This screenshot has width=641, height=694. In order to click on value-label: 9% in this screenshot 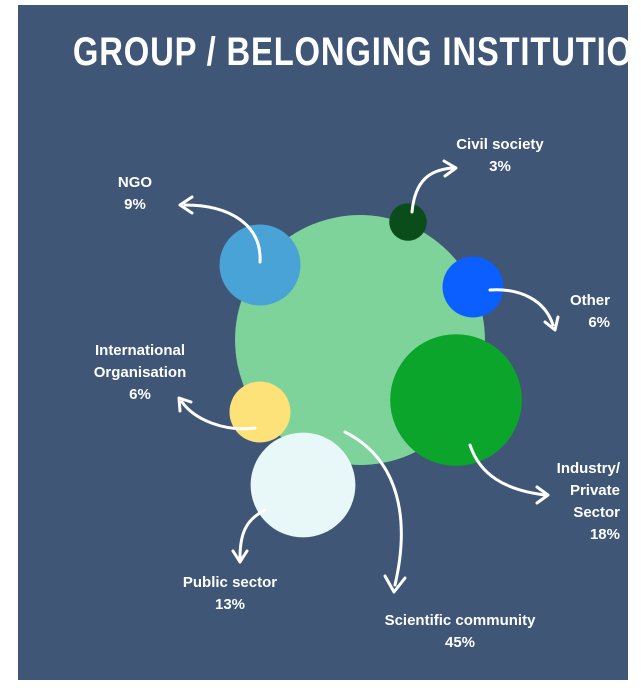, I will do `click(135, 204)`.